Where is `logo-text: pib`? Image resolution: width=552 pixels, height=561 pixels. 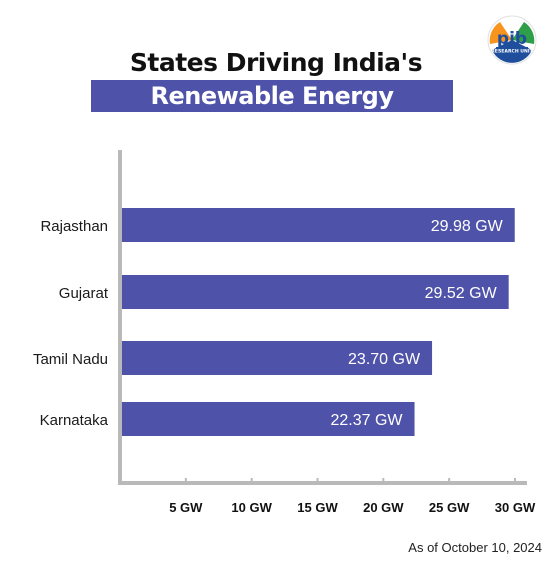 logo-text: pib is located at coordinates (512, 39).